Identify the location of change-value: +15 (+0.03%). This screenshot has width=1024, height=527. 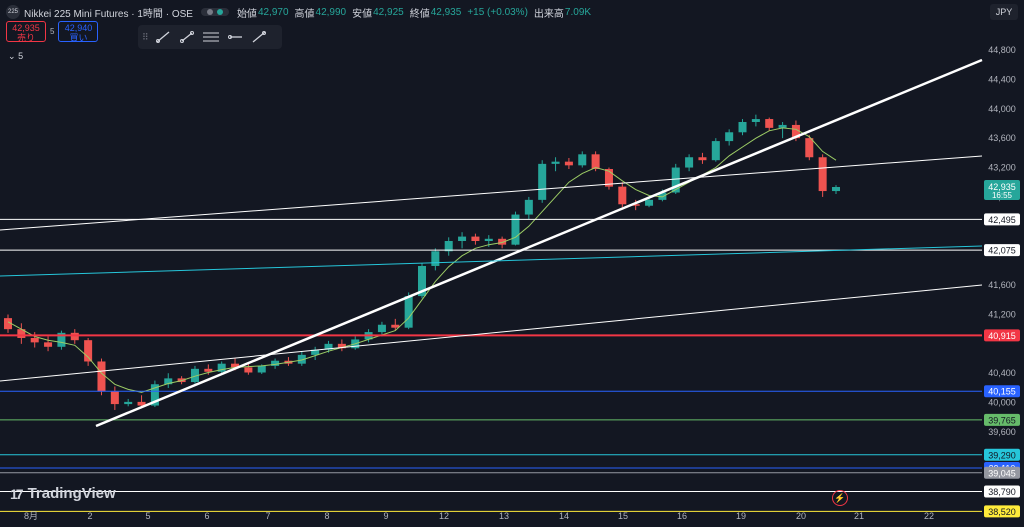
(497, 12).